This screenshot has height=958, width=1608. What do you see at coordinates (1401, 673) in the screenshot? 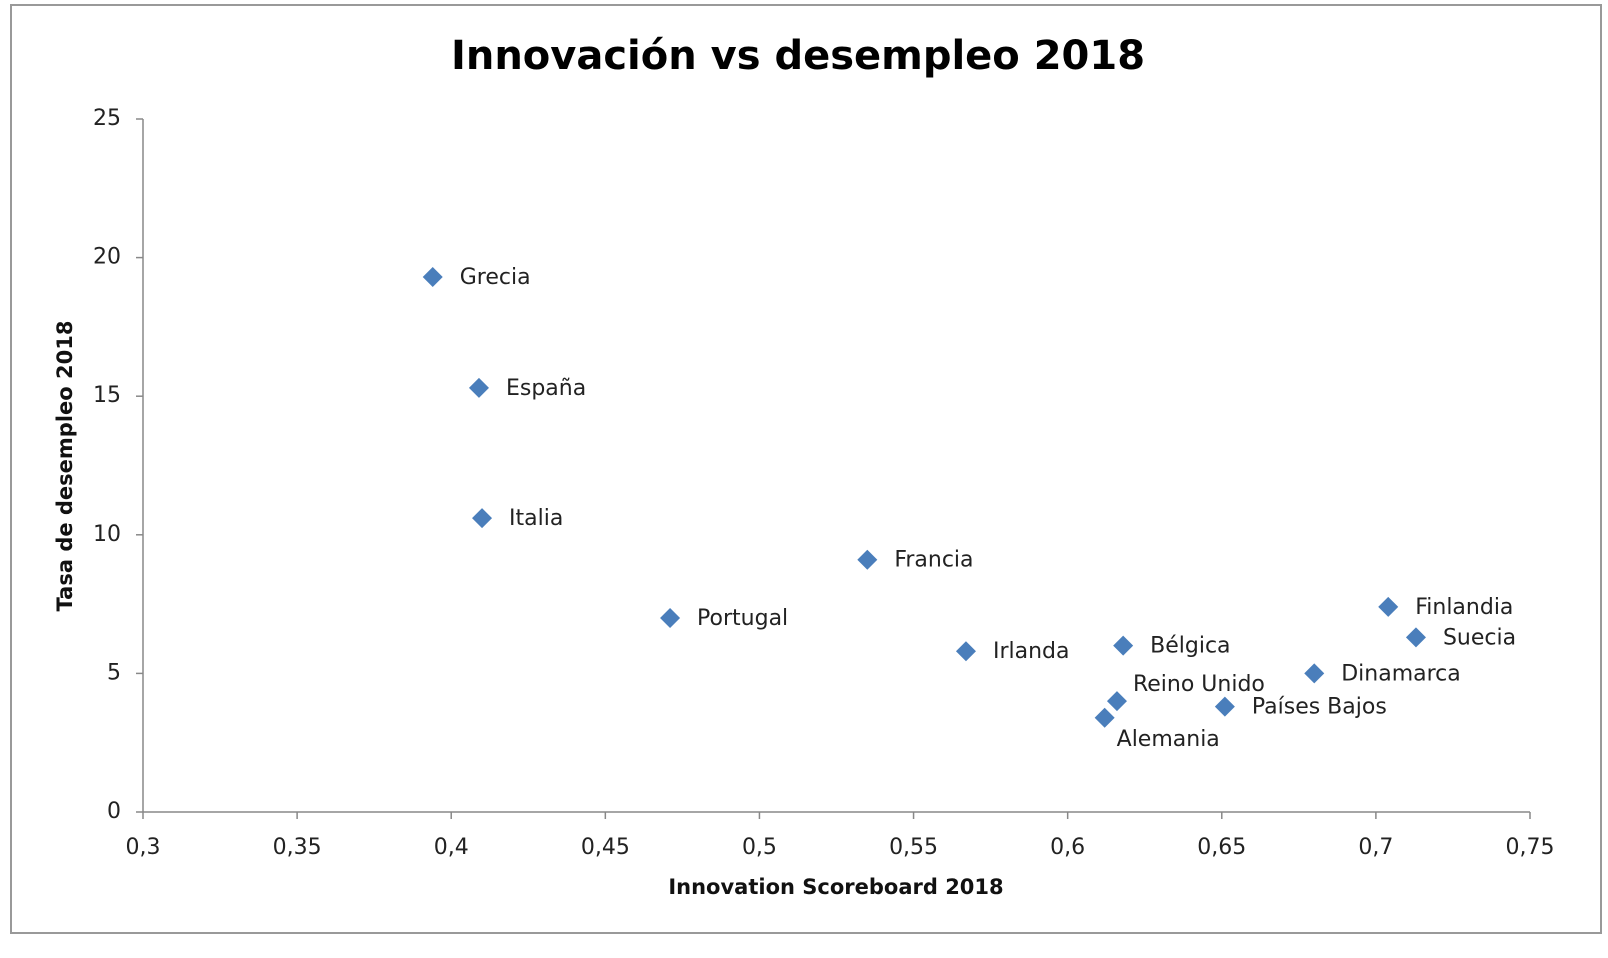
I see `point-label: Dinamarca` at bounding box center [1401, 673].